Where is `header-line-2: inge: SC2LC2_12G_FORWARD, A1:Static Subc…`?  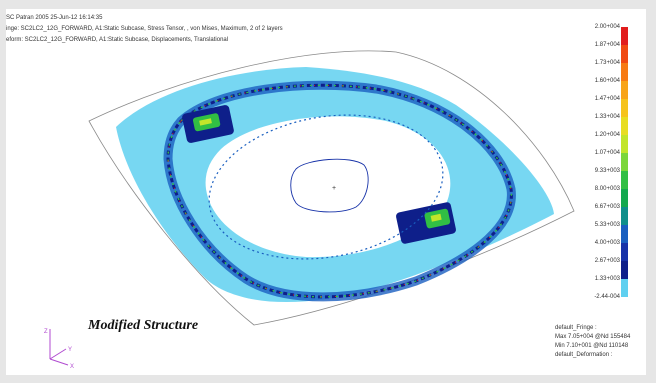
header-line-2: inge: SC2LC2_12G_FORWARD, A1:Static Subc… is located at coordinates (144, 29).